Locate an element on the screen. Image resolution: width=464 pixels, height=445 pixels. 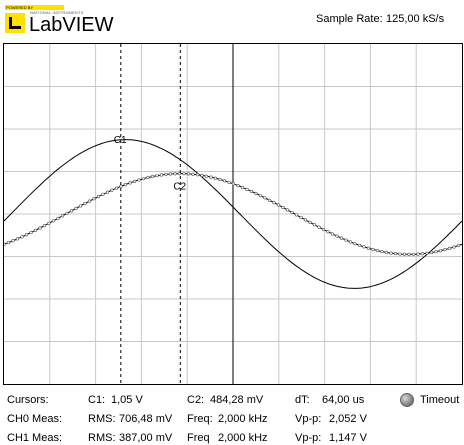
cursors-row-label: Cursors: is located at coordinates (28, 400).